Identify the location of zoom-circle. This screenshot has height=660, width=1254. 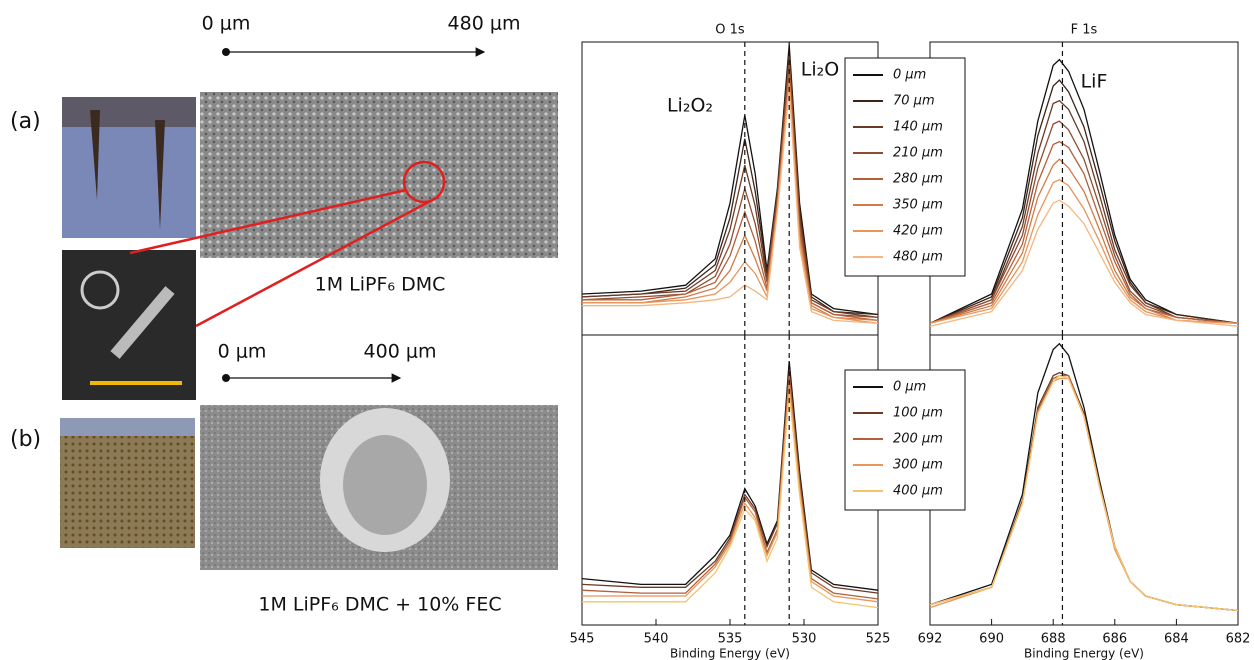
(424, 182).